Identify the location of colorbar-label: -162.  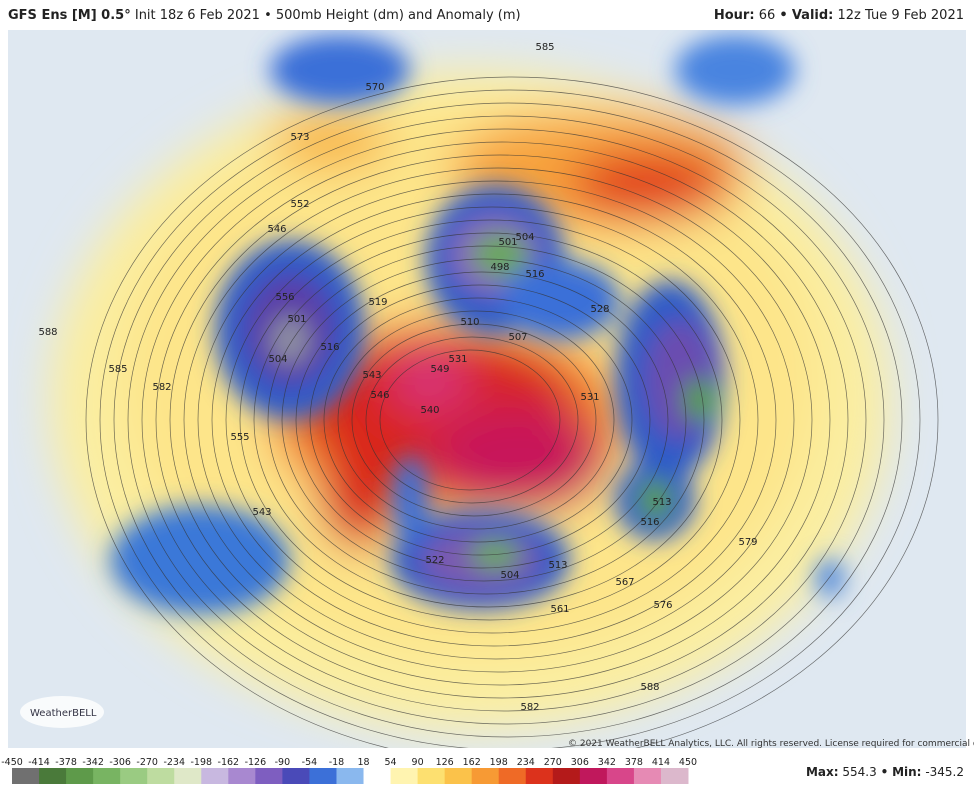
(229, 762).